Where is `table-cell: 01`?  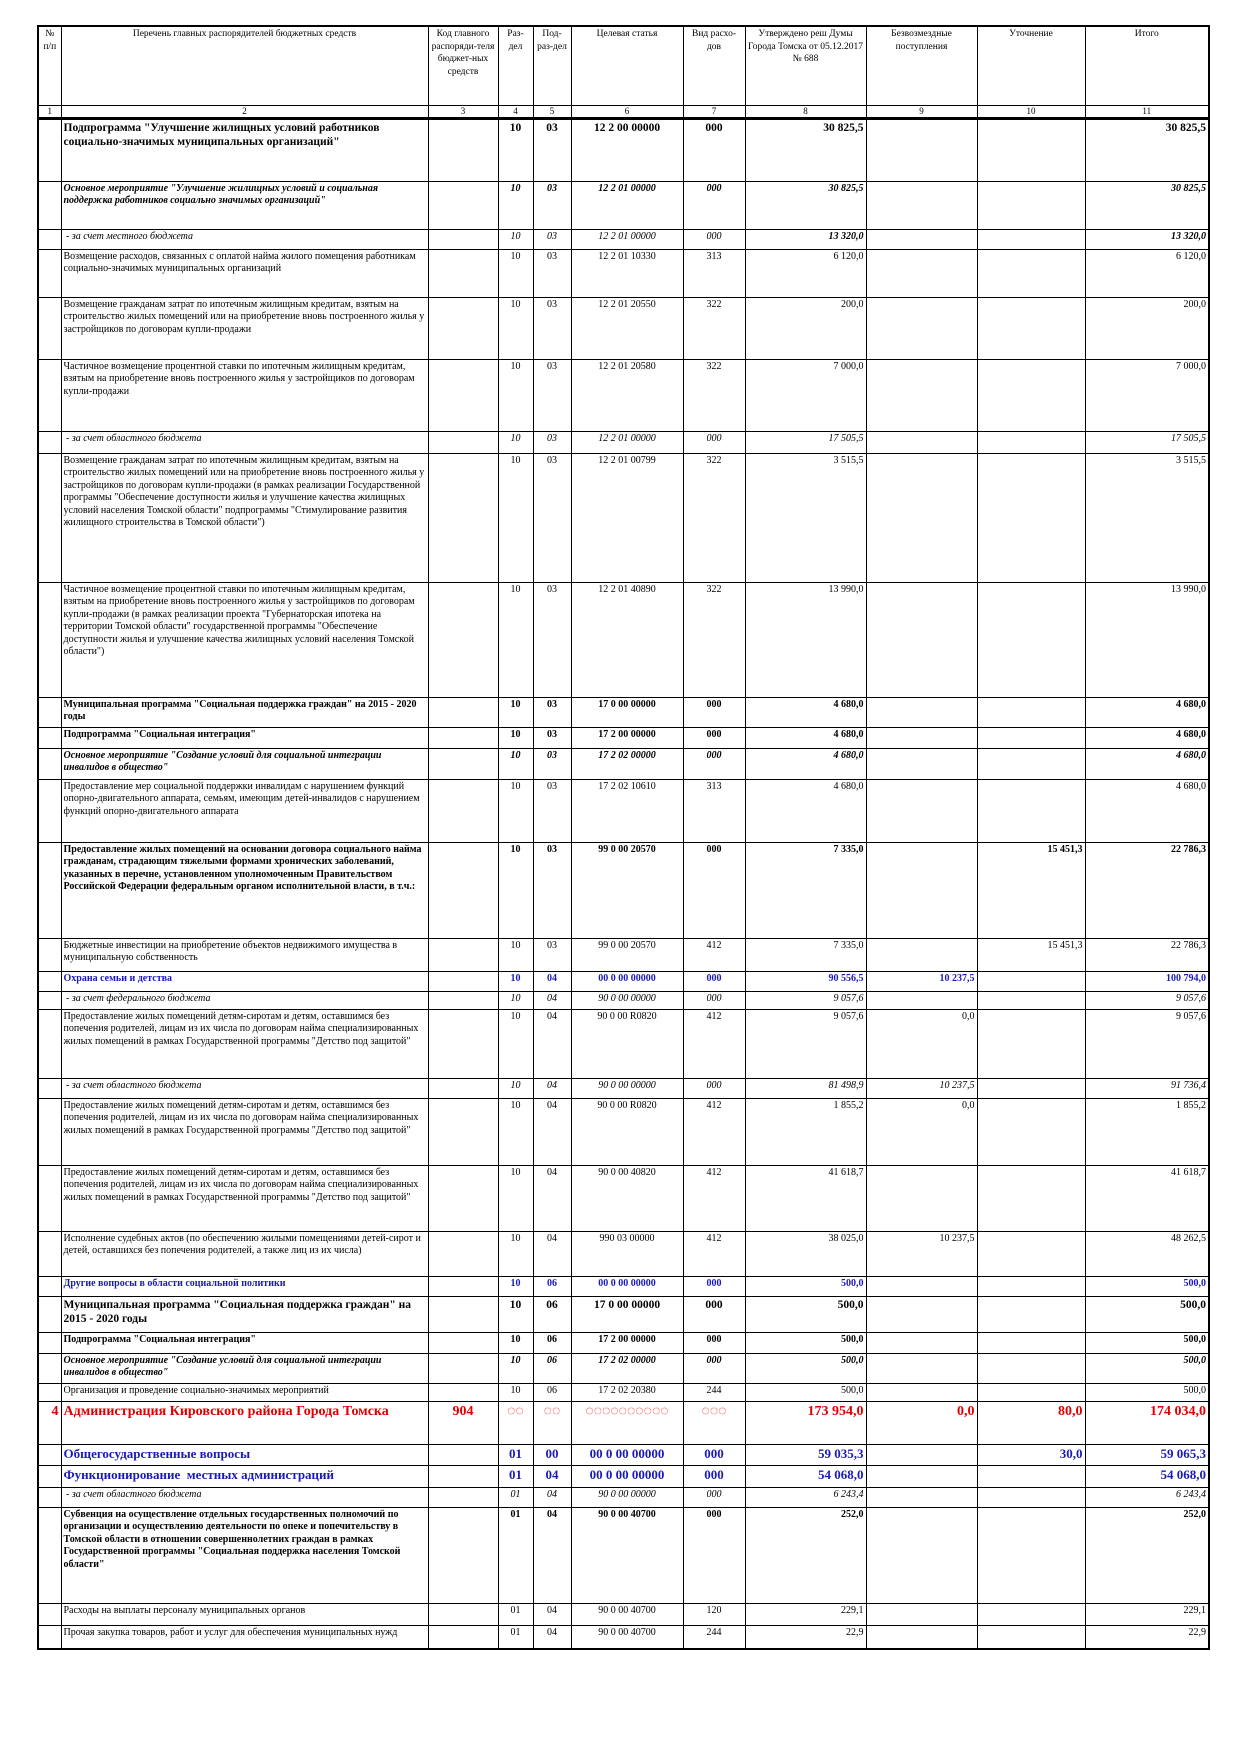 table-cell: 01 is located at coordinates (515, 1497).